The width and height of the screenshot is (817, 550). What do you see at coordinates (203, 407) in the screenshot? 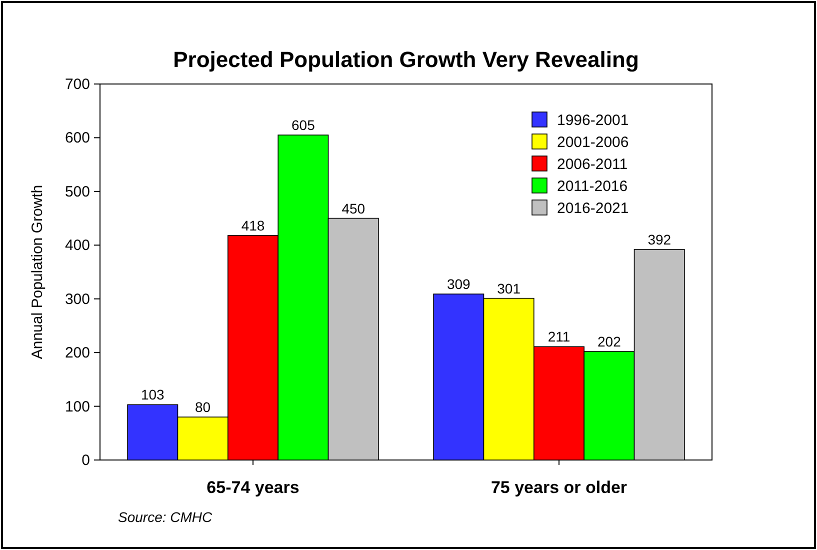
I see `data-label: 80` at bounding box center [203, 407].